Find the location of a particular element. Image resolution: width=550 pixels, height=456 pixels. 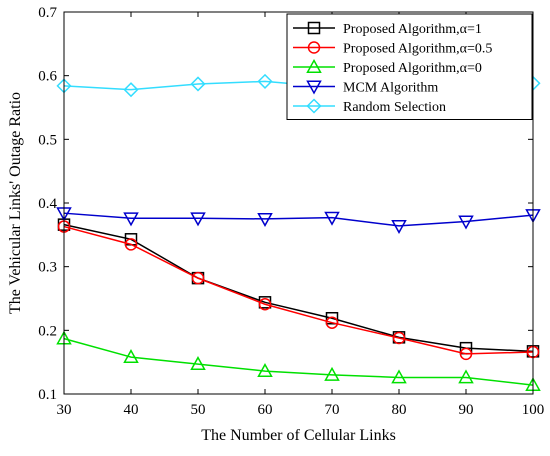

y-tick-label: 0.7 is located at coordinates (47, 13).